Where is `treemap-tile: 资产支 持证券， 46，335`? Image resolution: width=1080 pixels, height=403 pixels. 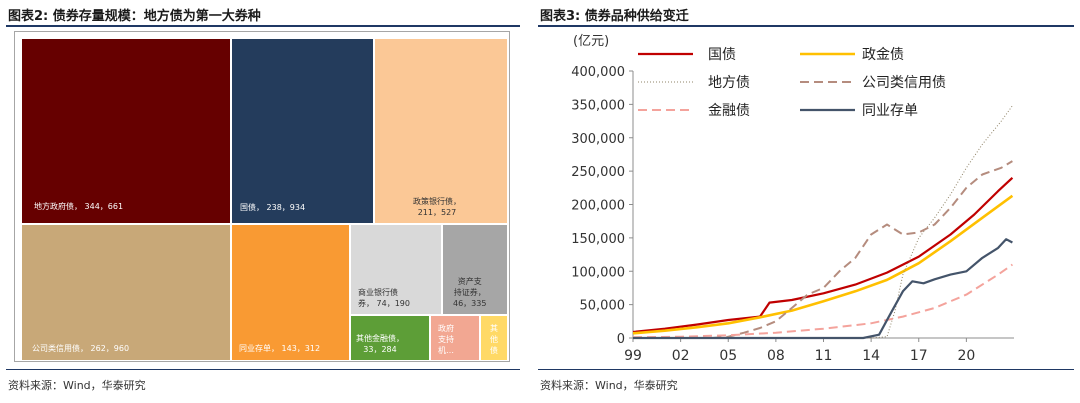
treemap-tile: 资产支 持证券， 46，335 is located at coordinates (475, 269).